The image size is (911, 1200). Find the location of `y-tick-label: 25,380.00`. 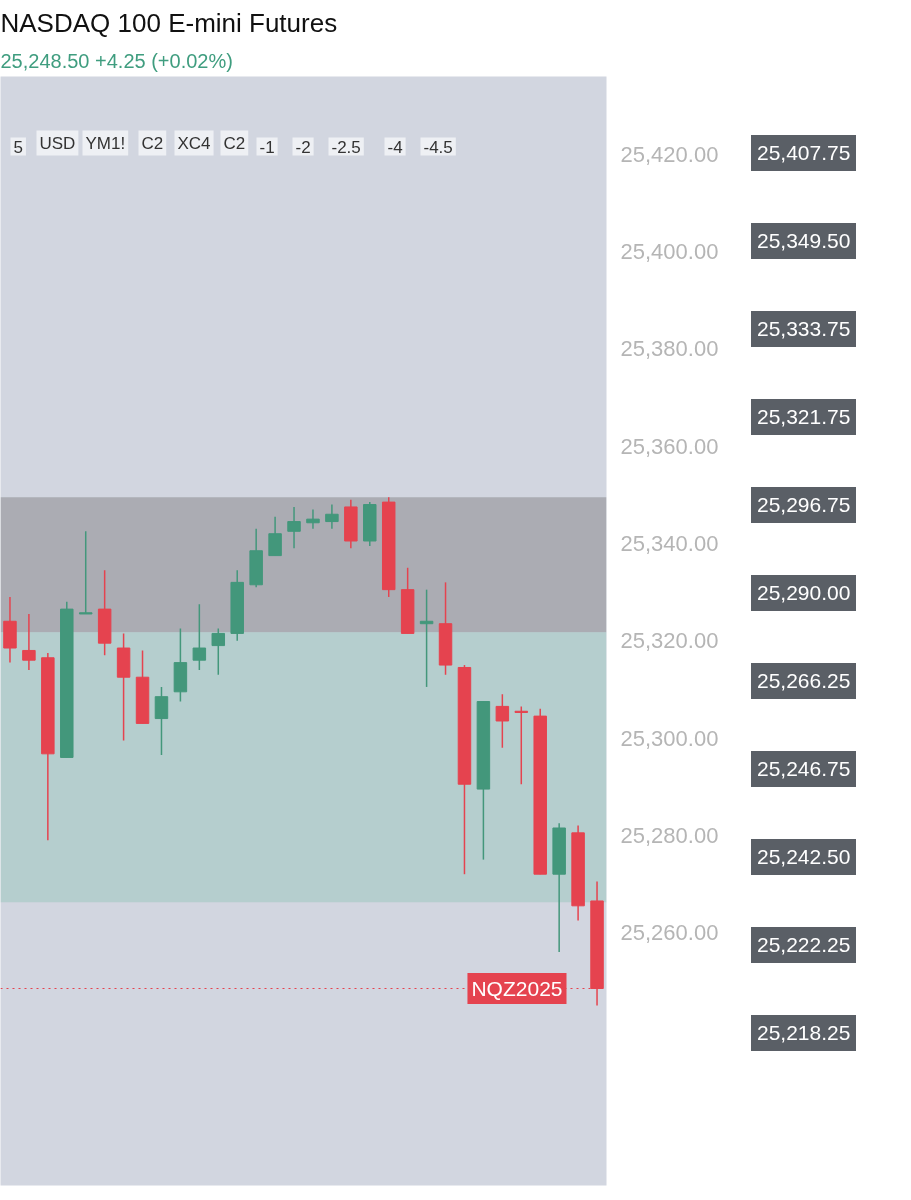

y-tick-label: 25,380.00 is located at coordinates (669, 349).